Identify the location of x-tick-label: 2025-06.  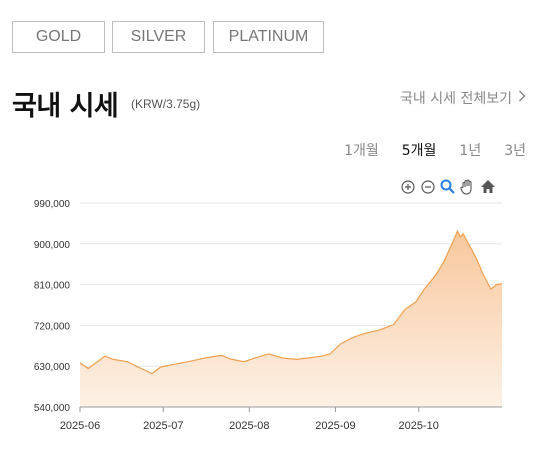
(80, 426).